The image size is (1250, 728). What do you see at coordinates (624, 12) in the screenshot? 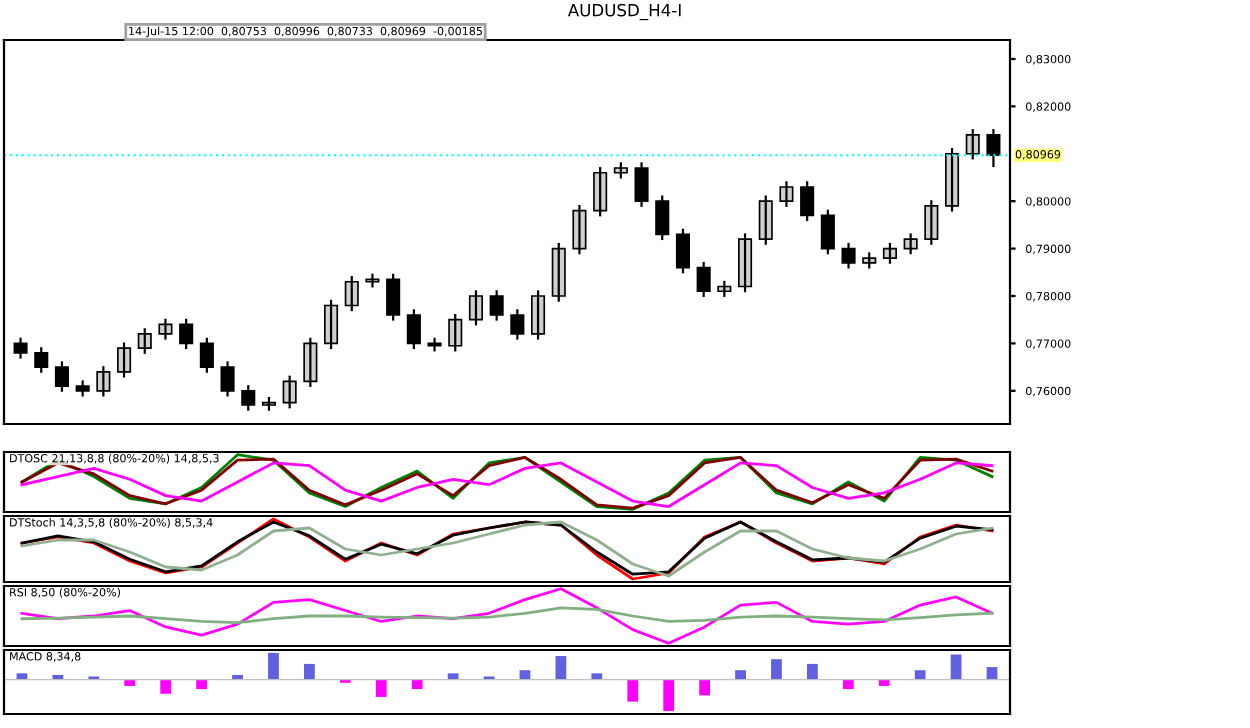
I see `chart-title: AUDUSD_H4-I` at bounding box center [624, 12].